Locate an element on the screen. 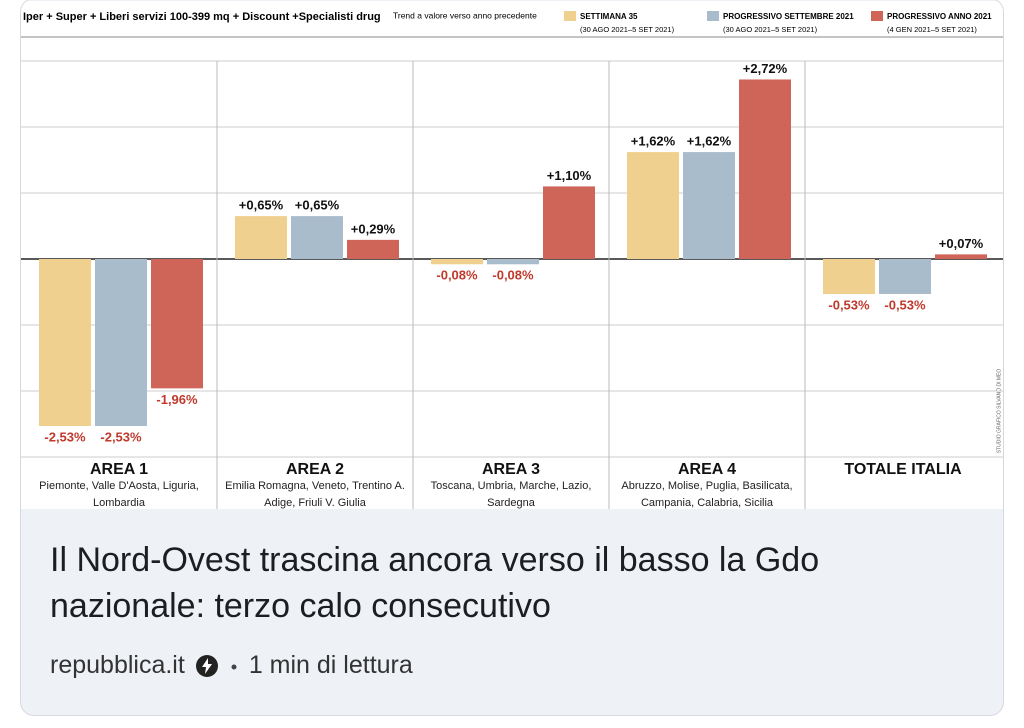  data-label: +0,07% is located at coordinates (961, 243).